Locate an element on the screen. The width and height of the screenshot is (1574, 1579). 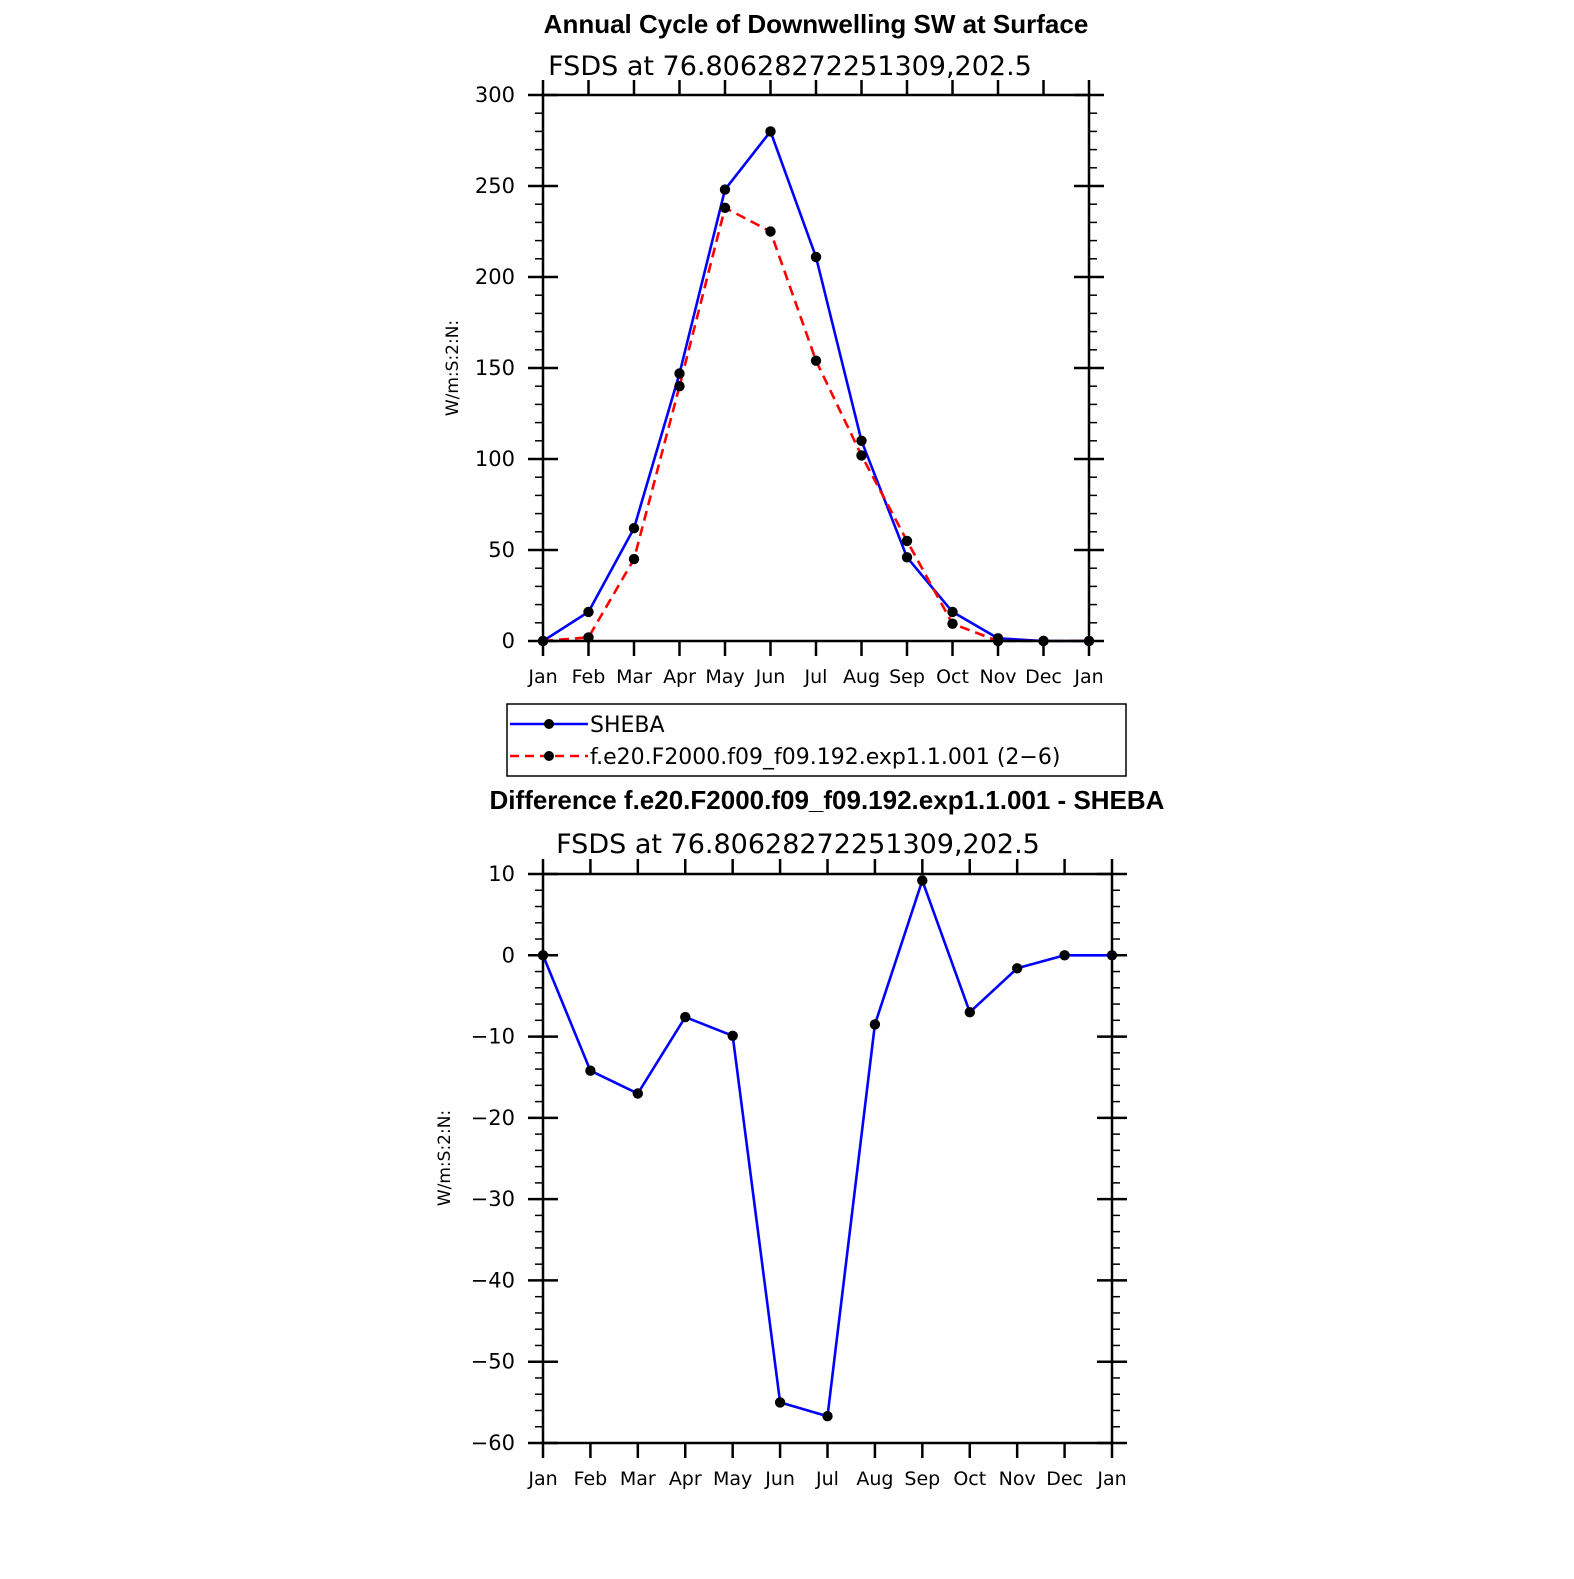
legend-item-sheba: SHEBA is located at coordinates (587, 725).